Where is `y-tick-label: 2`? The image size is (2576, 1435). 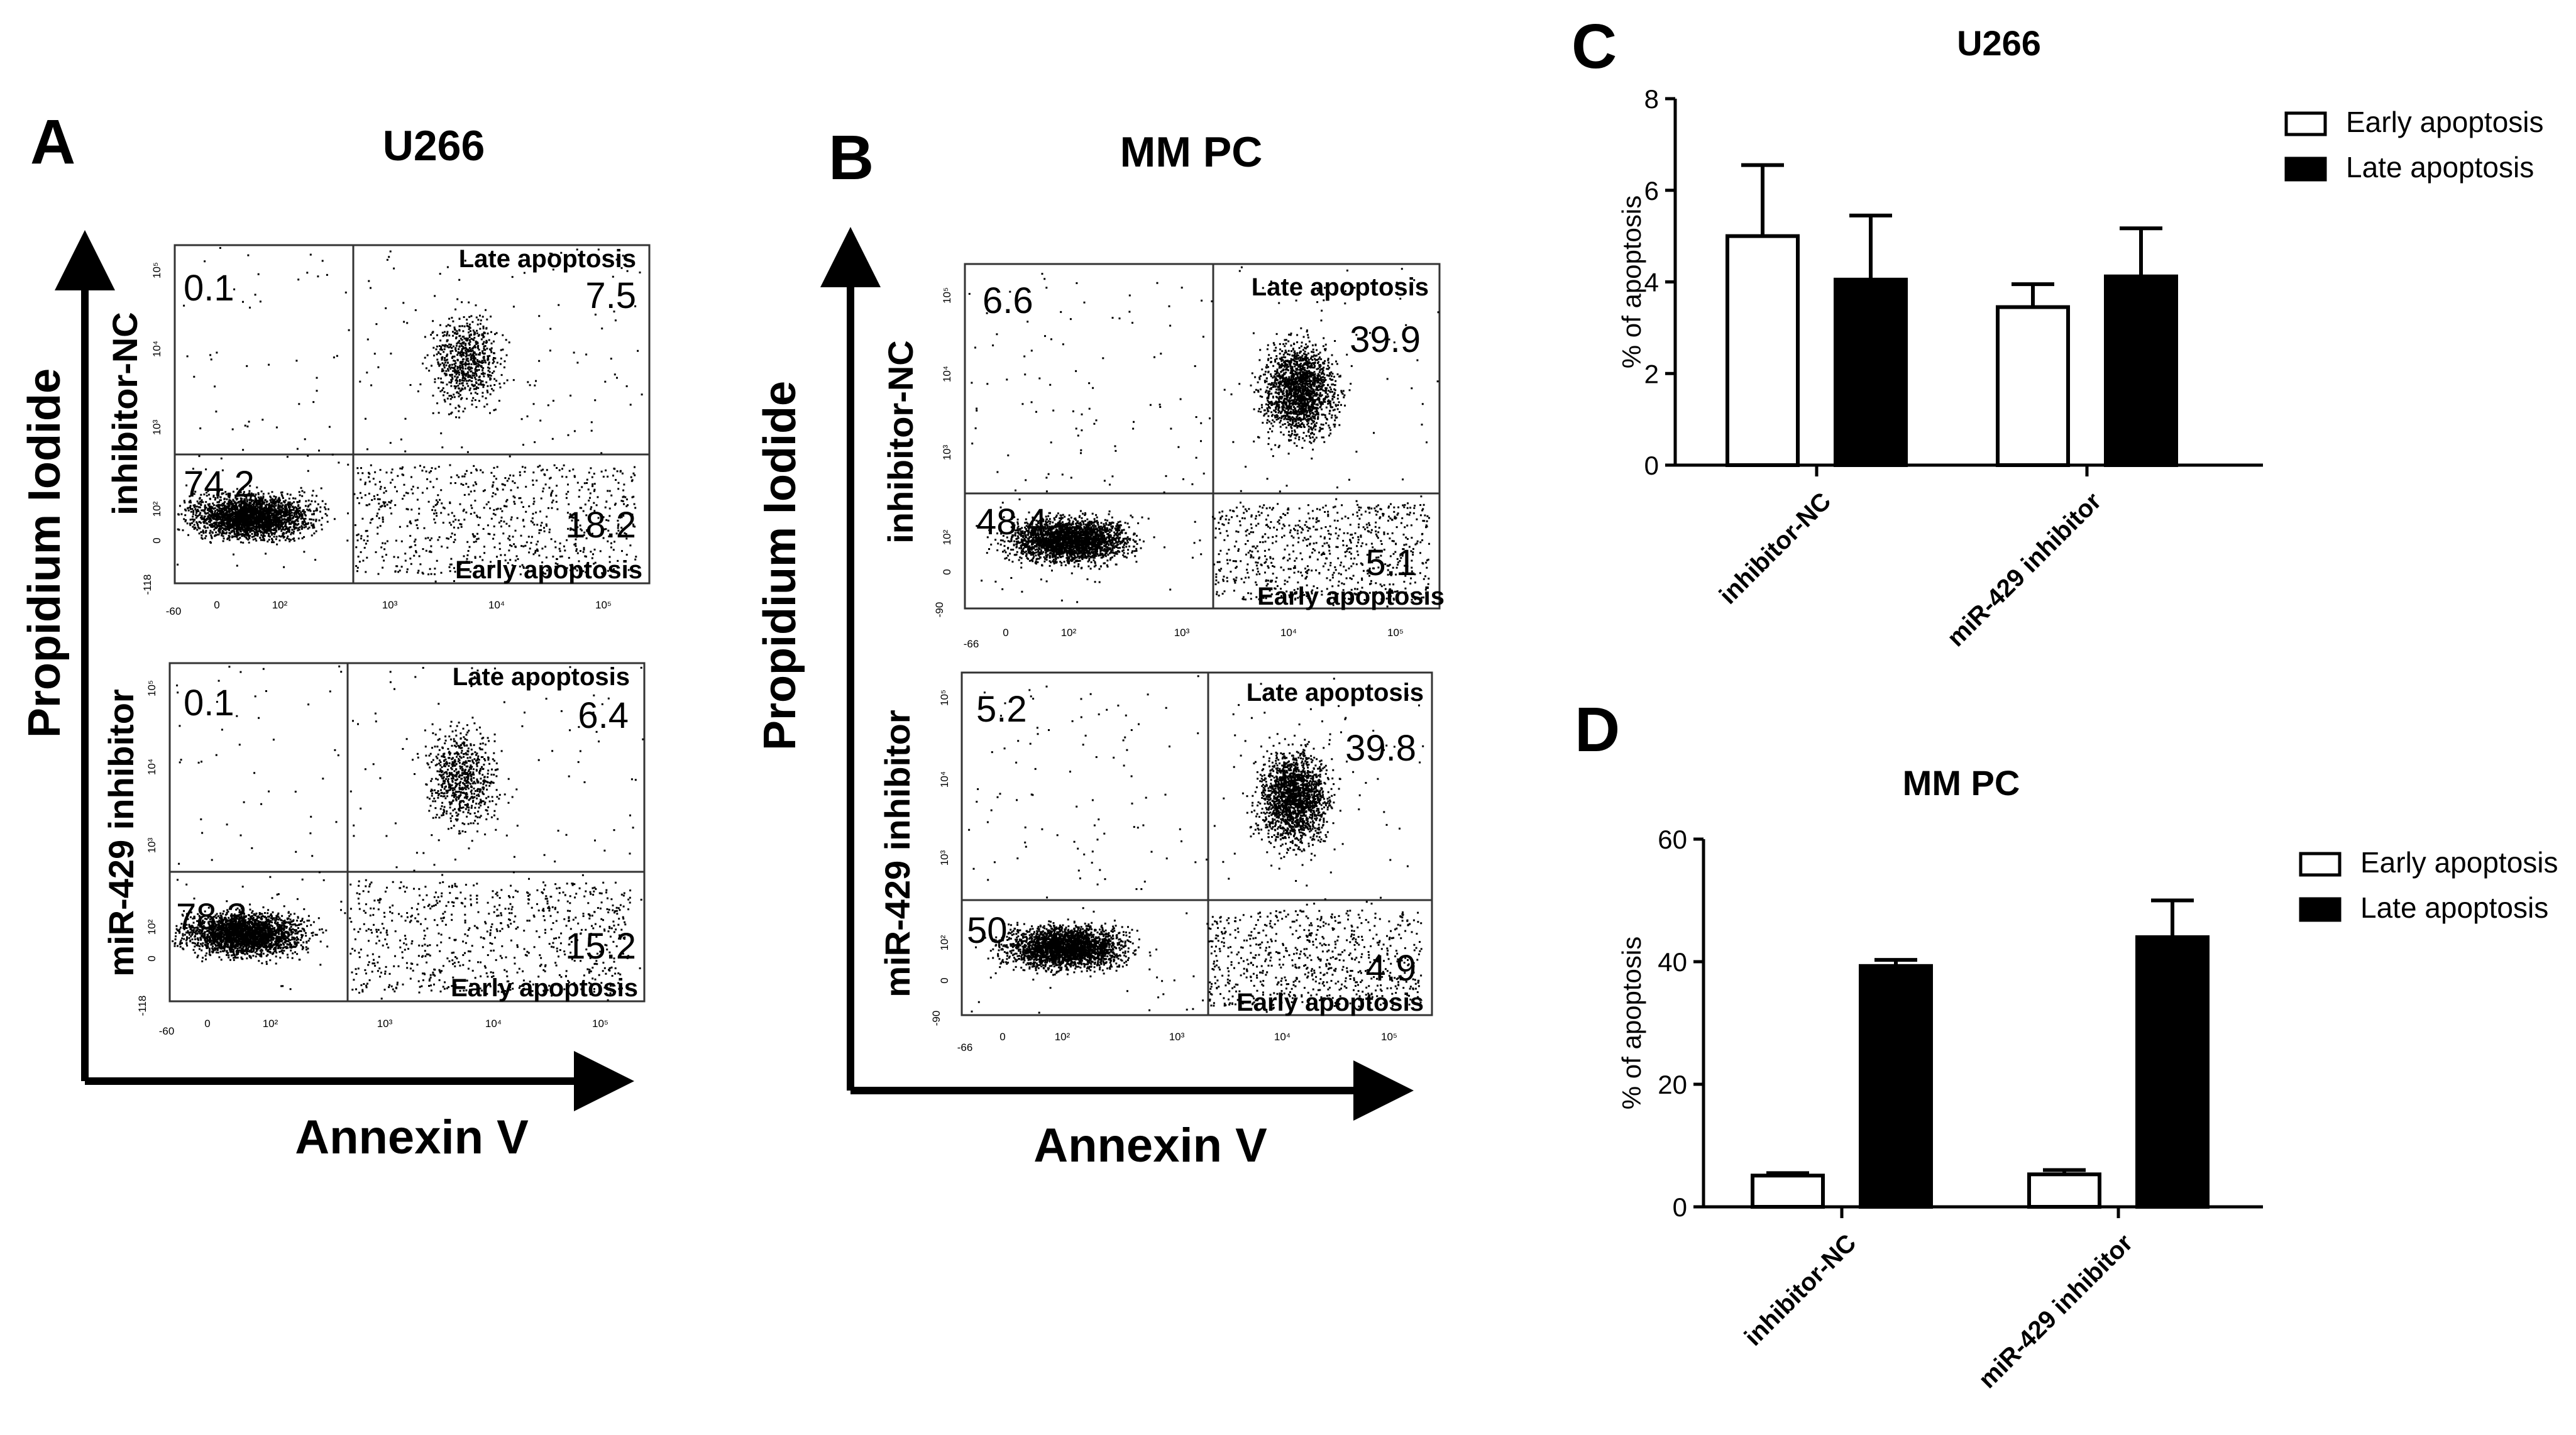 y-tick-label: 2 is located at coordinates (1651, 373).